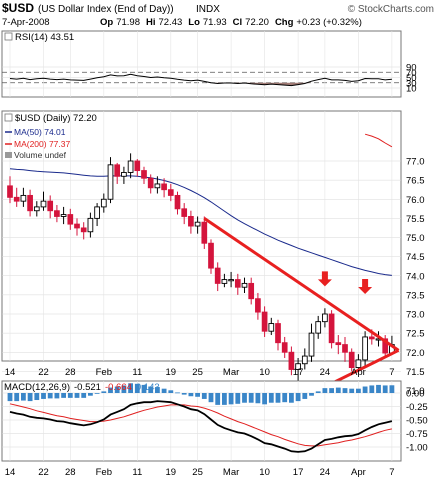 The width and height of the screenshot is (437, 483). I want to click on macd-line, so click(201, 426).